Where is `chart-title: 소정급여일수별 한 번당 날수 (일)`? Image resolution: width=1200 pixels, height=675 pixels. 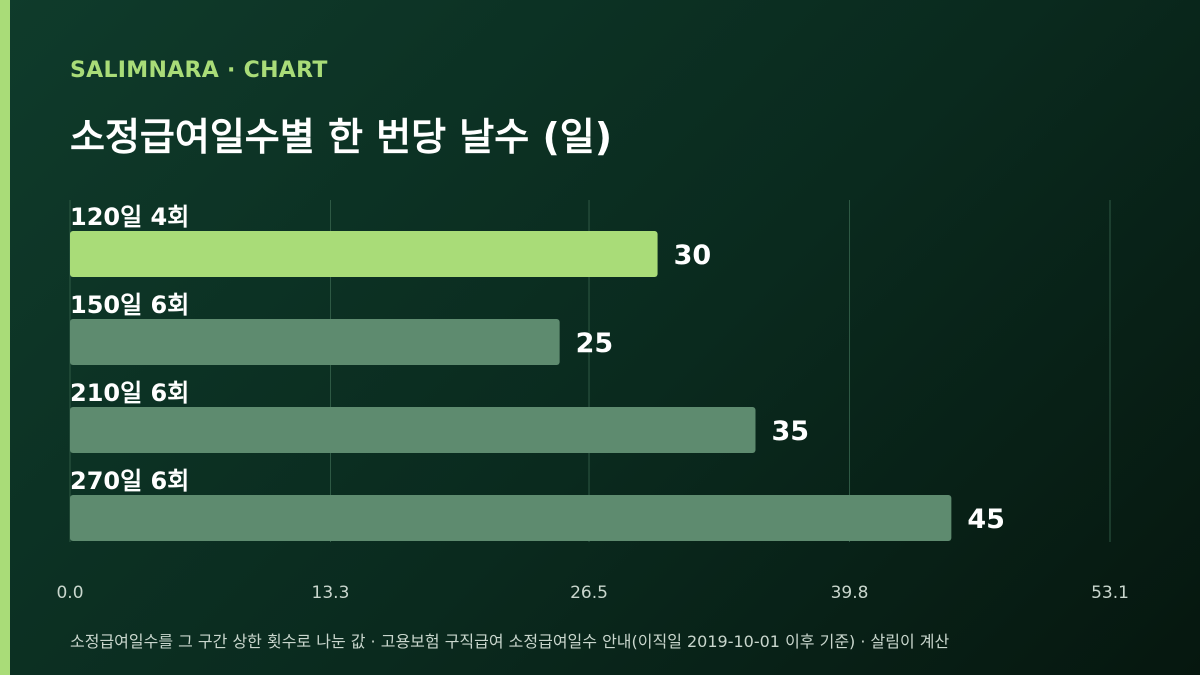 chart-title: 소정급여일수별 한 번당 날수 (일) is located at coordinates (341, 137).